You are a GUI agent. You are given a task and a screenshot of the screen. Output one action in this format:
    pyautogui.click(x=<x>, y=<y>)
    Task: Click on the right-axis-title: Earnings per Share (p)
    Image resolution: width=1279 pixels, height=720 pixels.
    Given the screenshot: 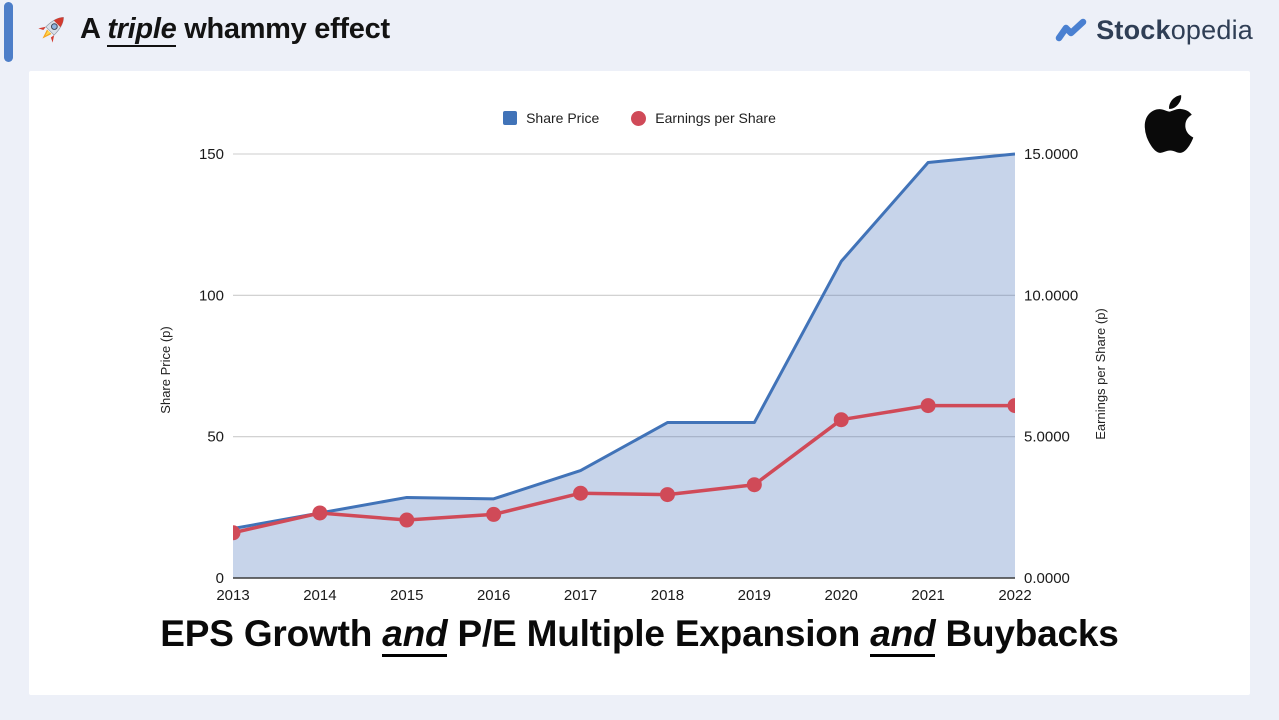 What is the action you would take?
    pyautogui.click(x=1100, y=374)
    